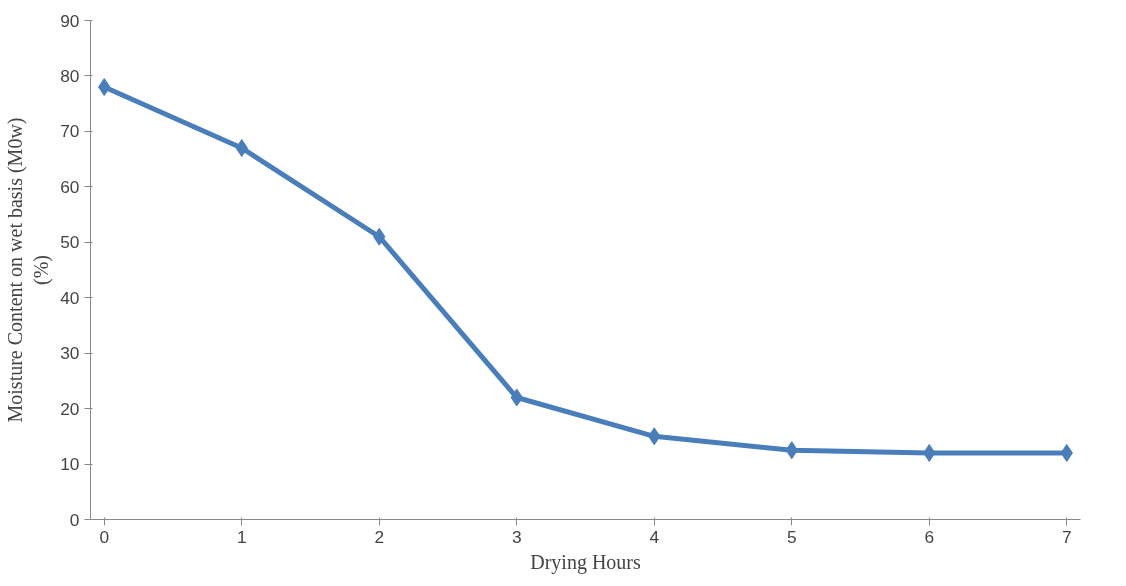  Describe the element at coordinates (70, 242) in the screenshot. I see `y-tick-label: 50` at that location.